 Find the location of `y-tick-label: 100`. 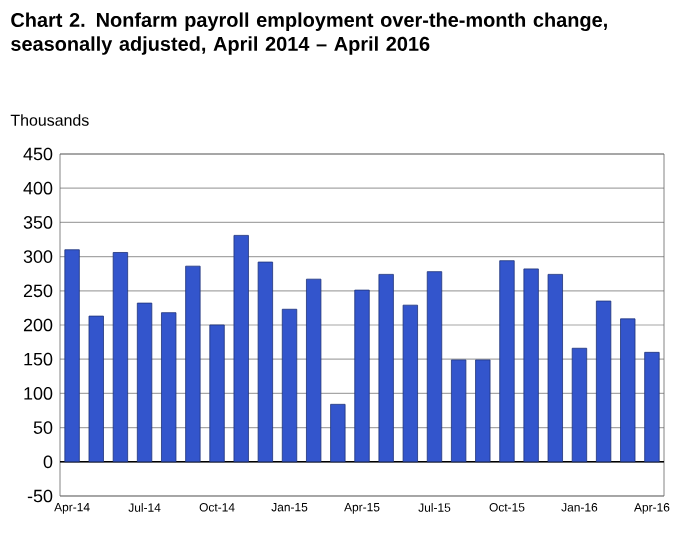

y-tick-label: 100 is located at coordinates (38, 393).